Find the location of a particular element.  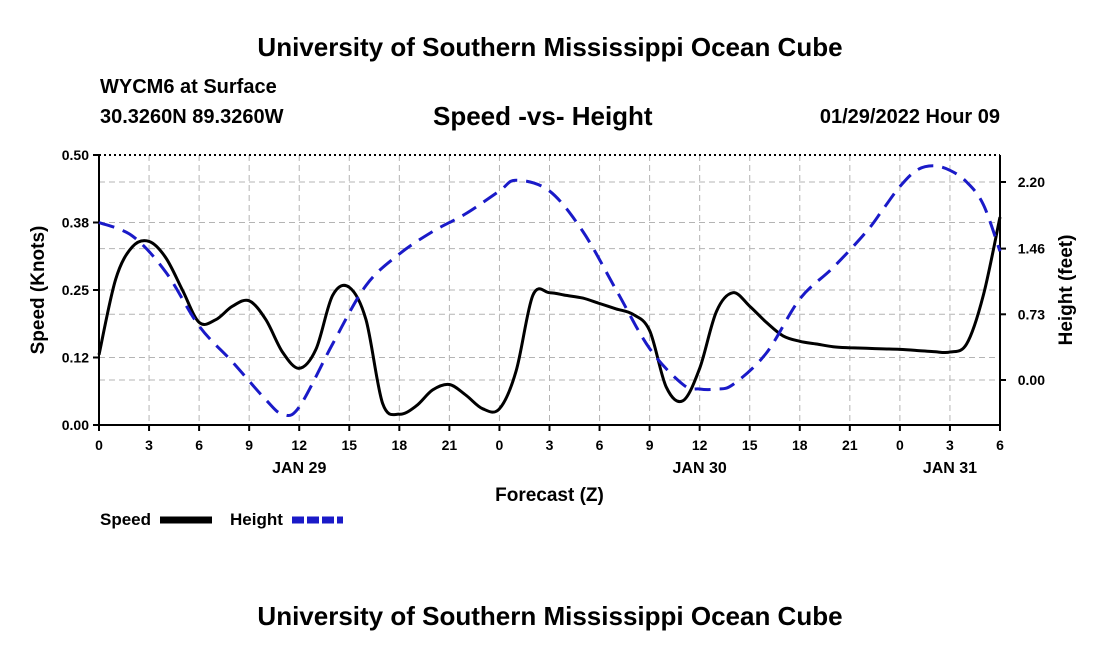

x-day-label: JAN 31 is located at coordinates (950, 468).